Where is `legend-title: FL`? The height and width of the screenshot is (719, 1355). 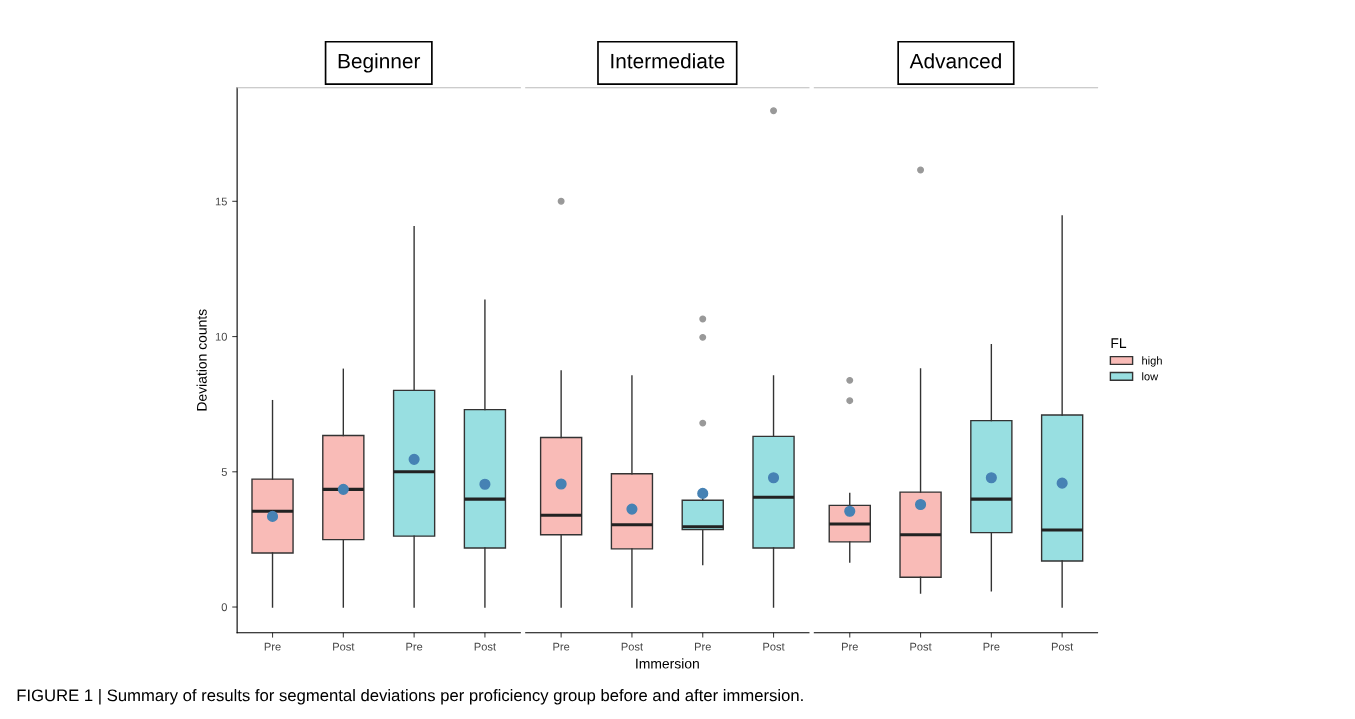
legend-title: FL is located at coordinates (1119, 343).